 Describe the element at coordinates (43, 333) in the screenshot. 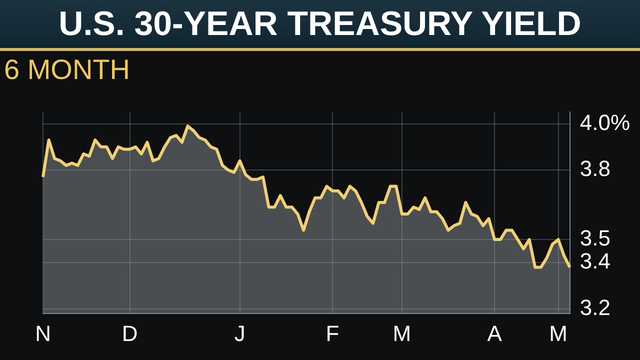

I see `x-tick-label: N` at that location.